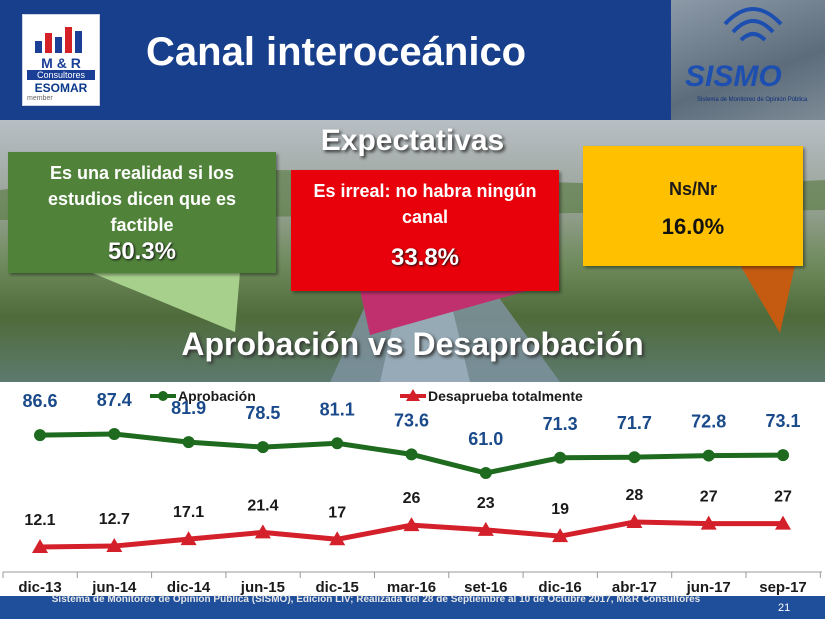  Describe the element at coordinates (505, 396) in the screenshot. I see `legend-label: Desaprueba totalmente` at that location.